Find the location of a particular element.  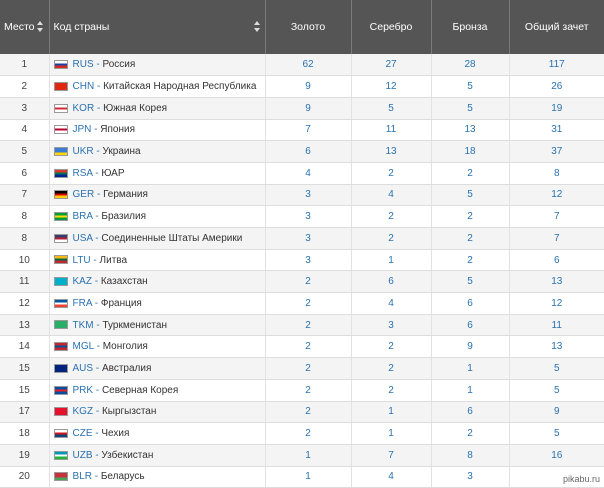

table-row: 6 RSA - ЮАР 4 2 2 8 is located at coordinates (302, 173).